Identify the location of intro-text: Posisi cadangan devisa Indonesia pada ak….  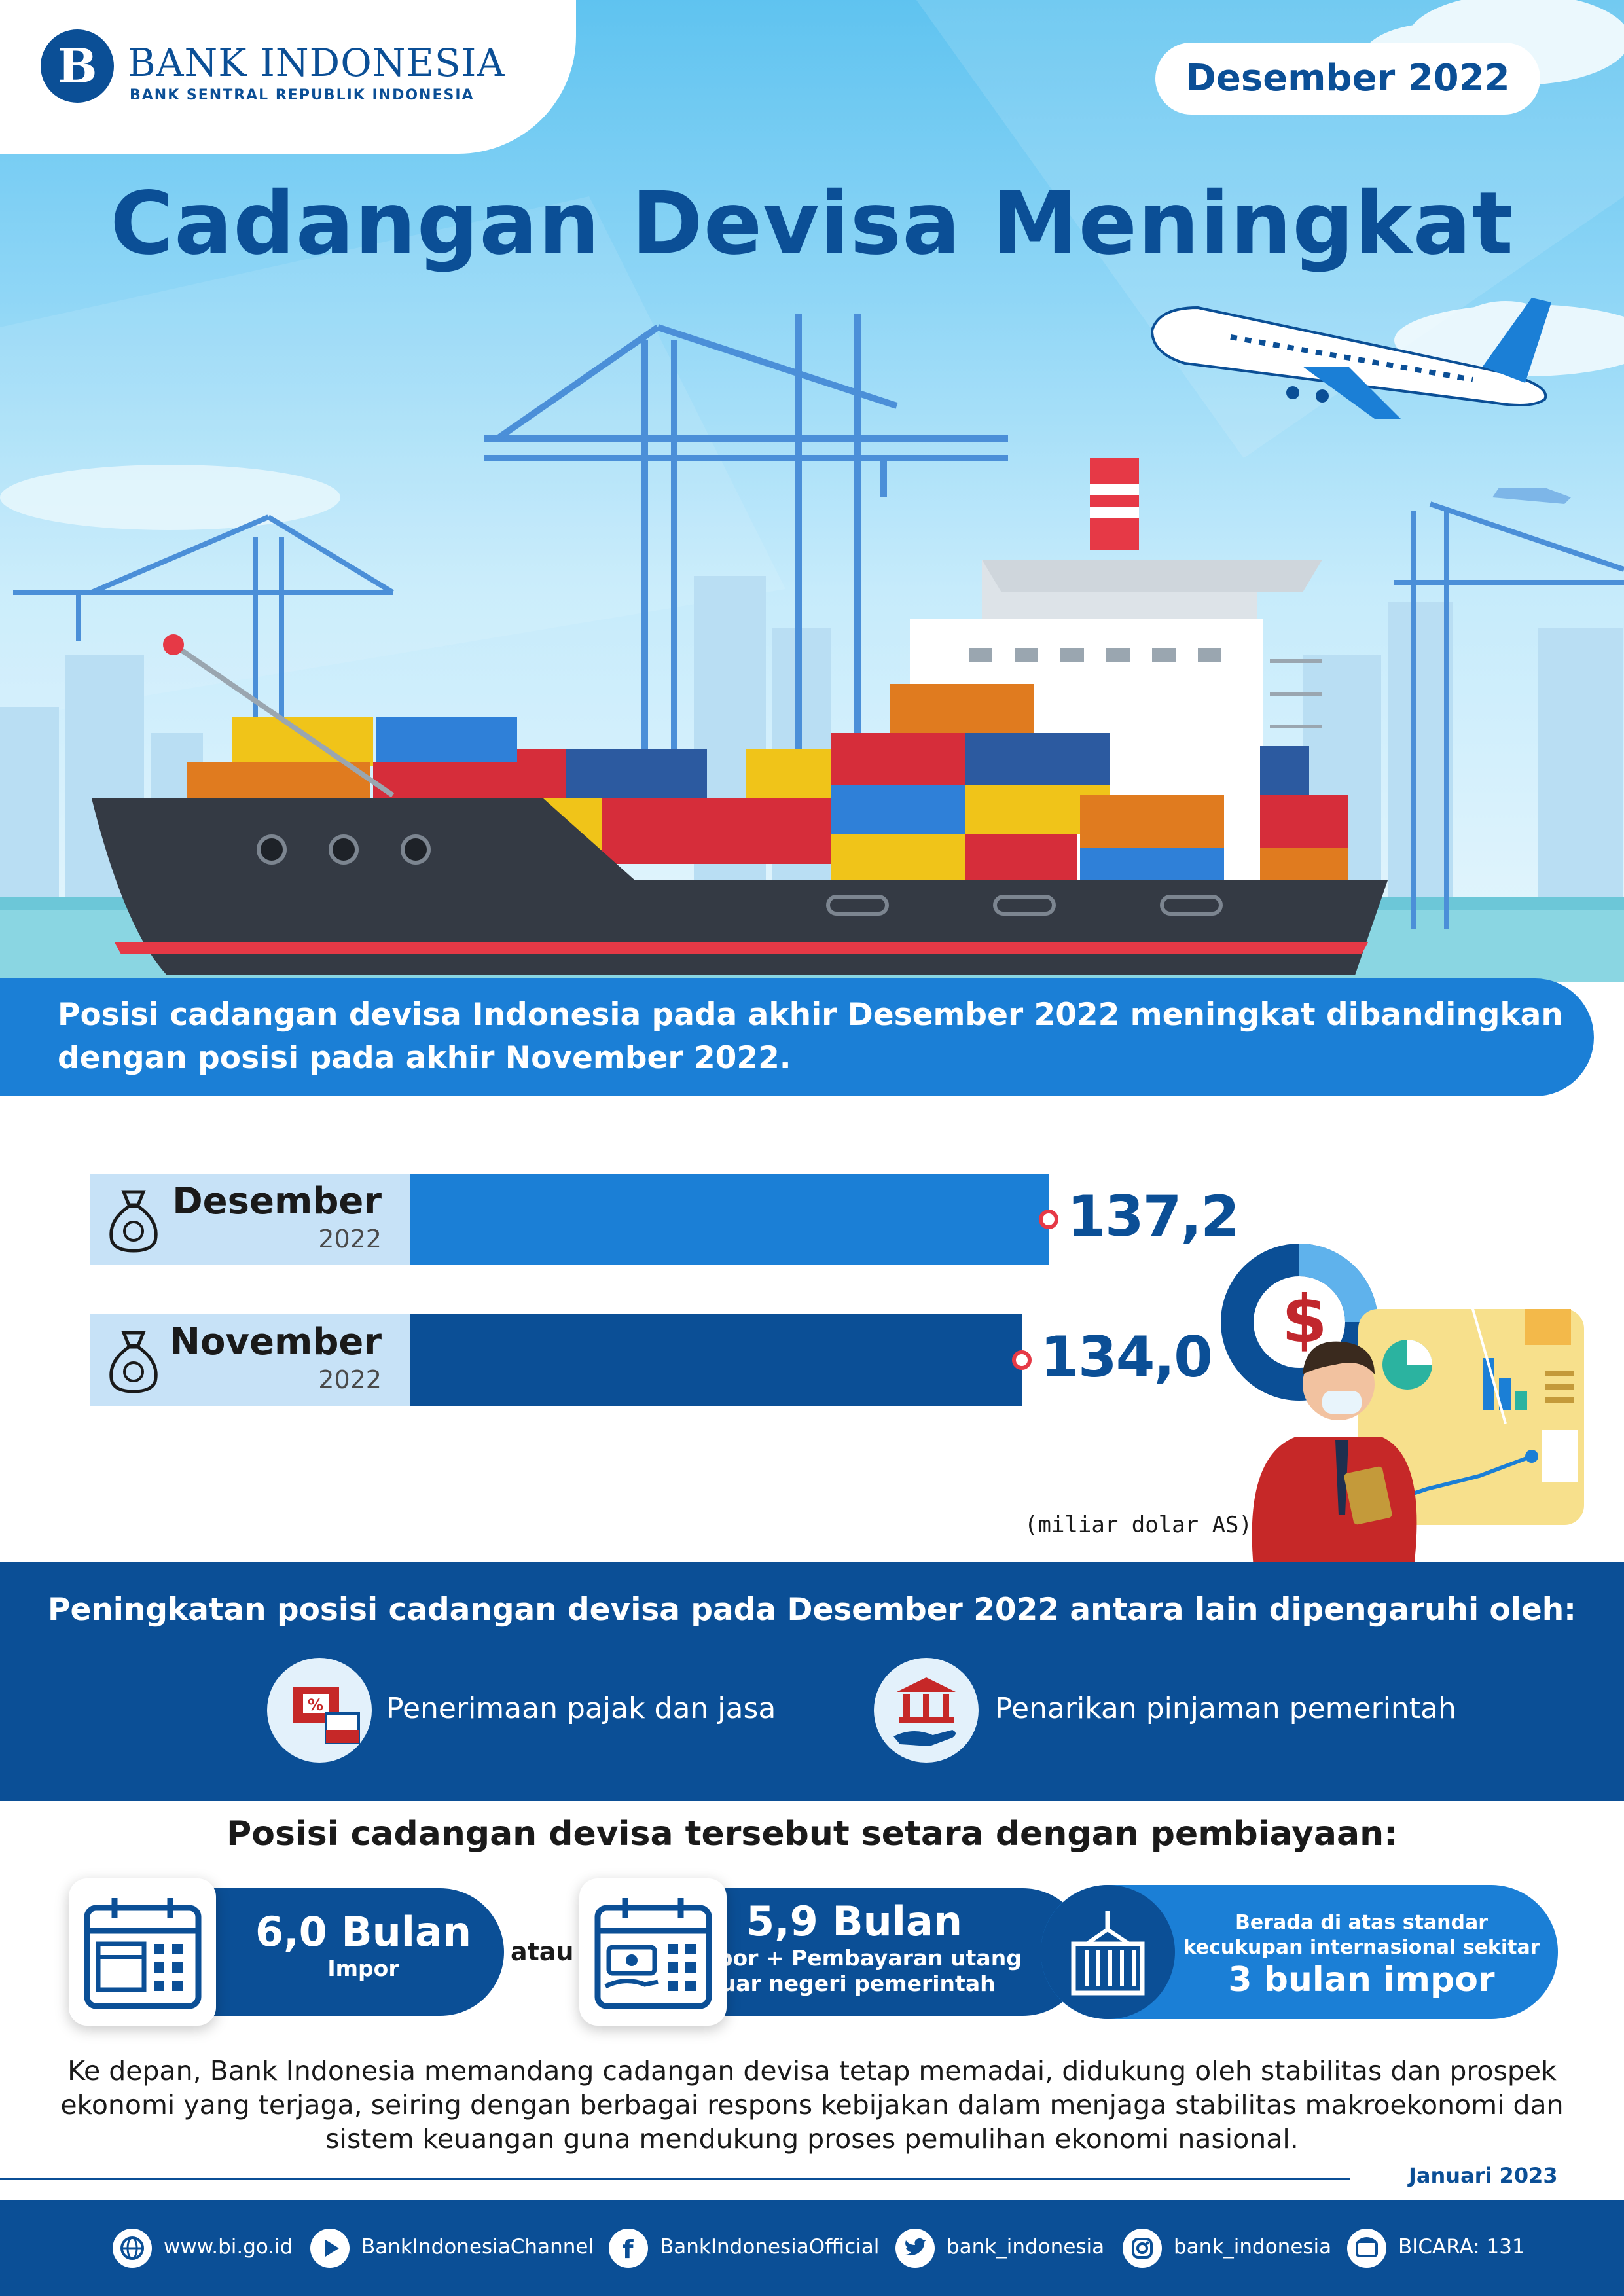
(810, 1036).